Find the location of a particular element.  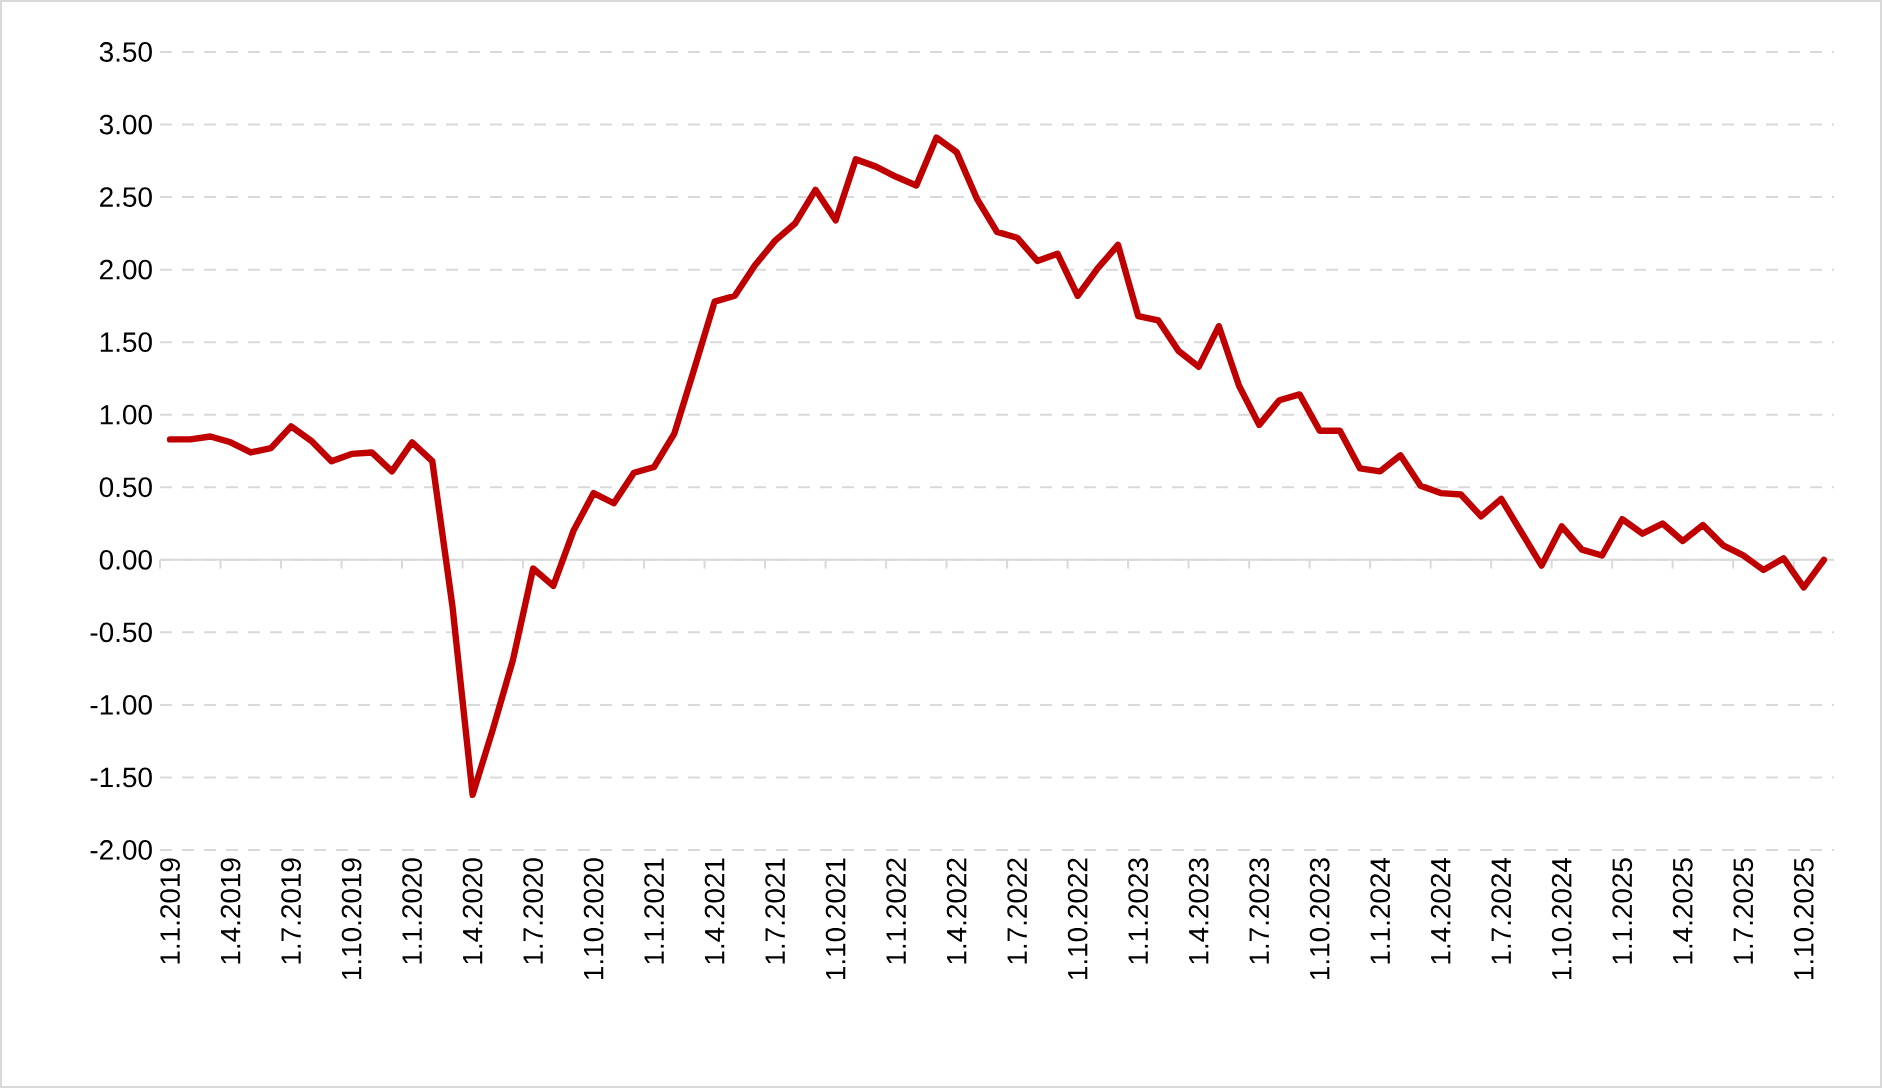

x-tick-label: 1.1.2025 is located at coordinates (1622, 911).